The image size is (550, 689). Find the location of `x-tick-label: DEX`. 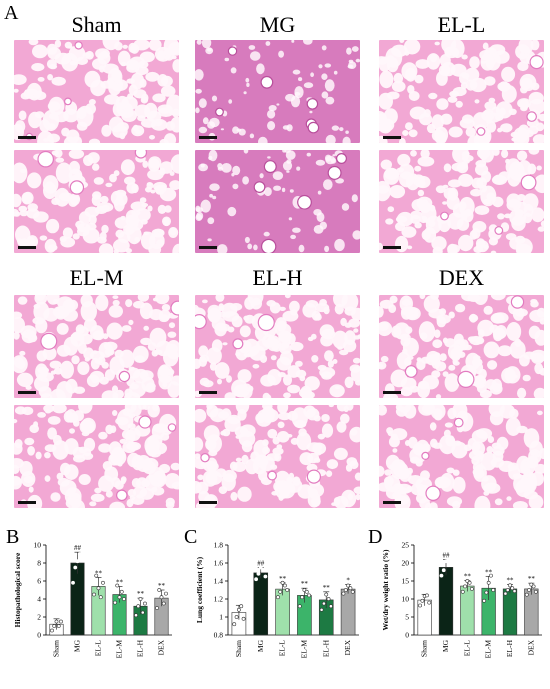

x-tick-label: DEX is located at coordinates (530, 647).